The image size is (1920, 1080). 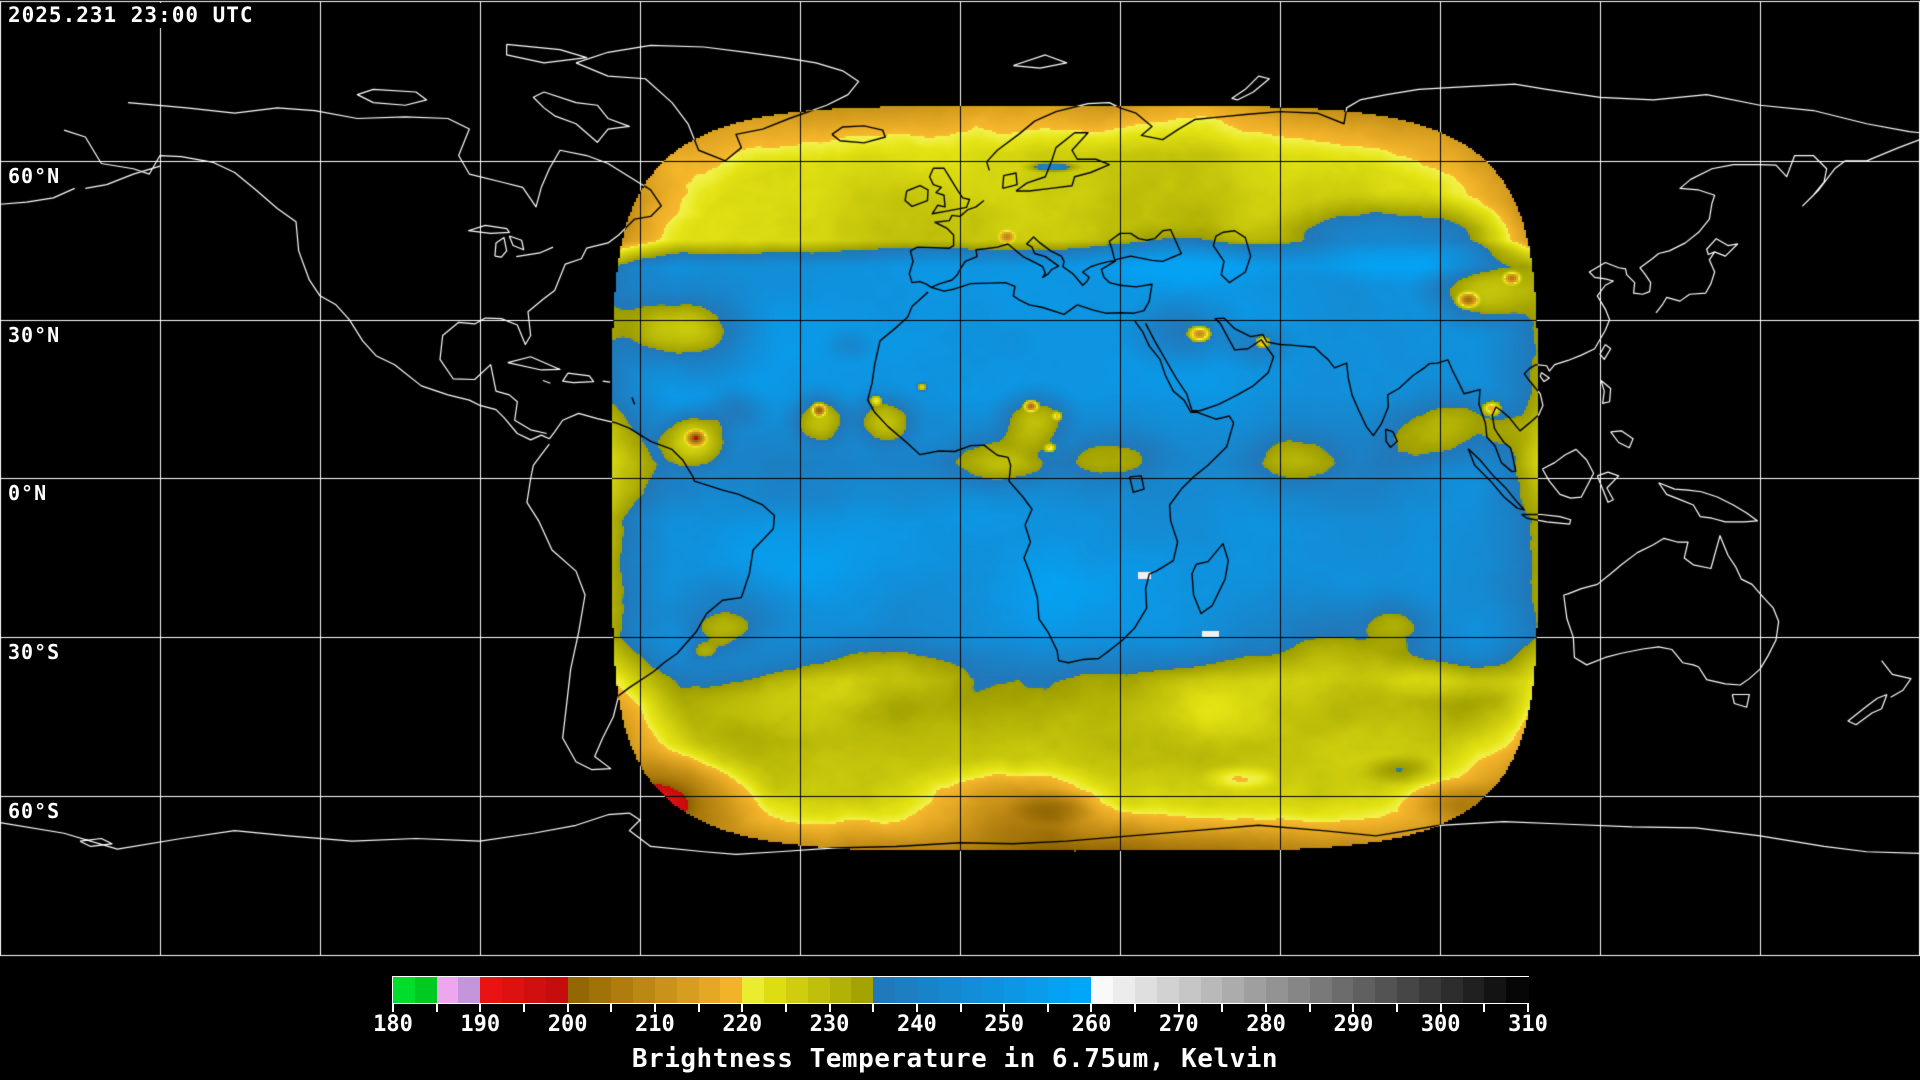 I want to click on colorbar, so click(x=961, y=990).